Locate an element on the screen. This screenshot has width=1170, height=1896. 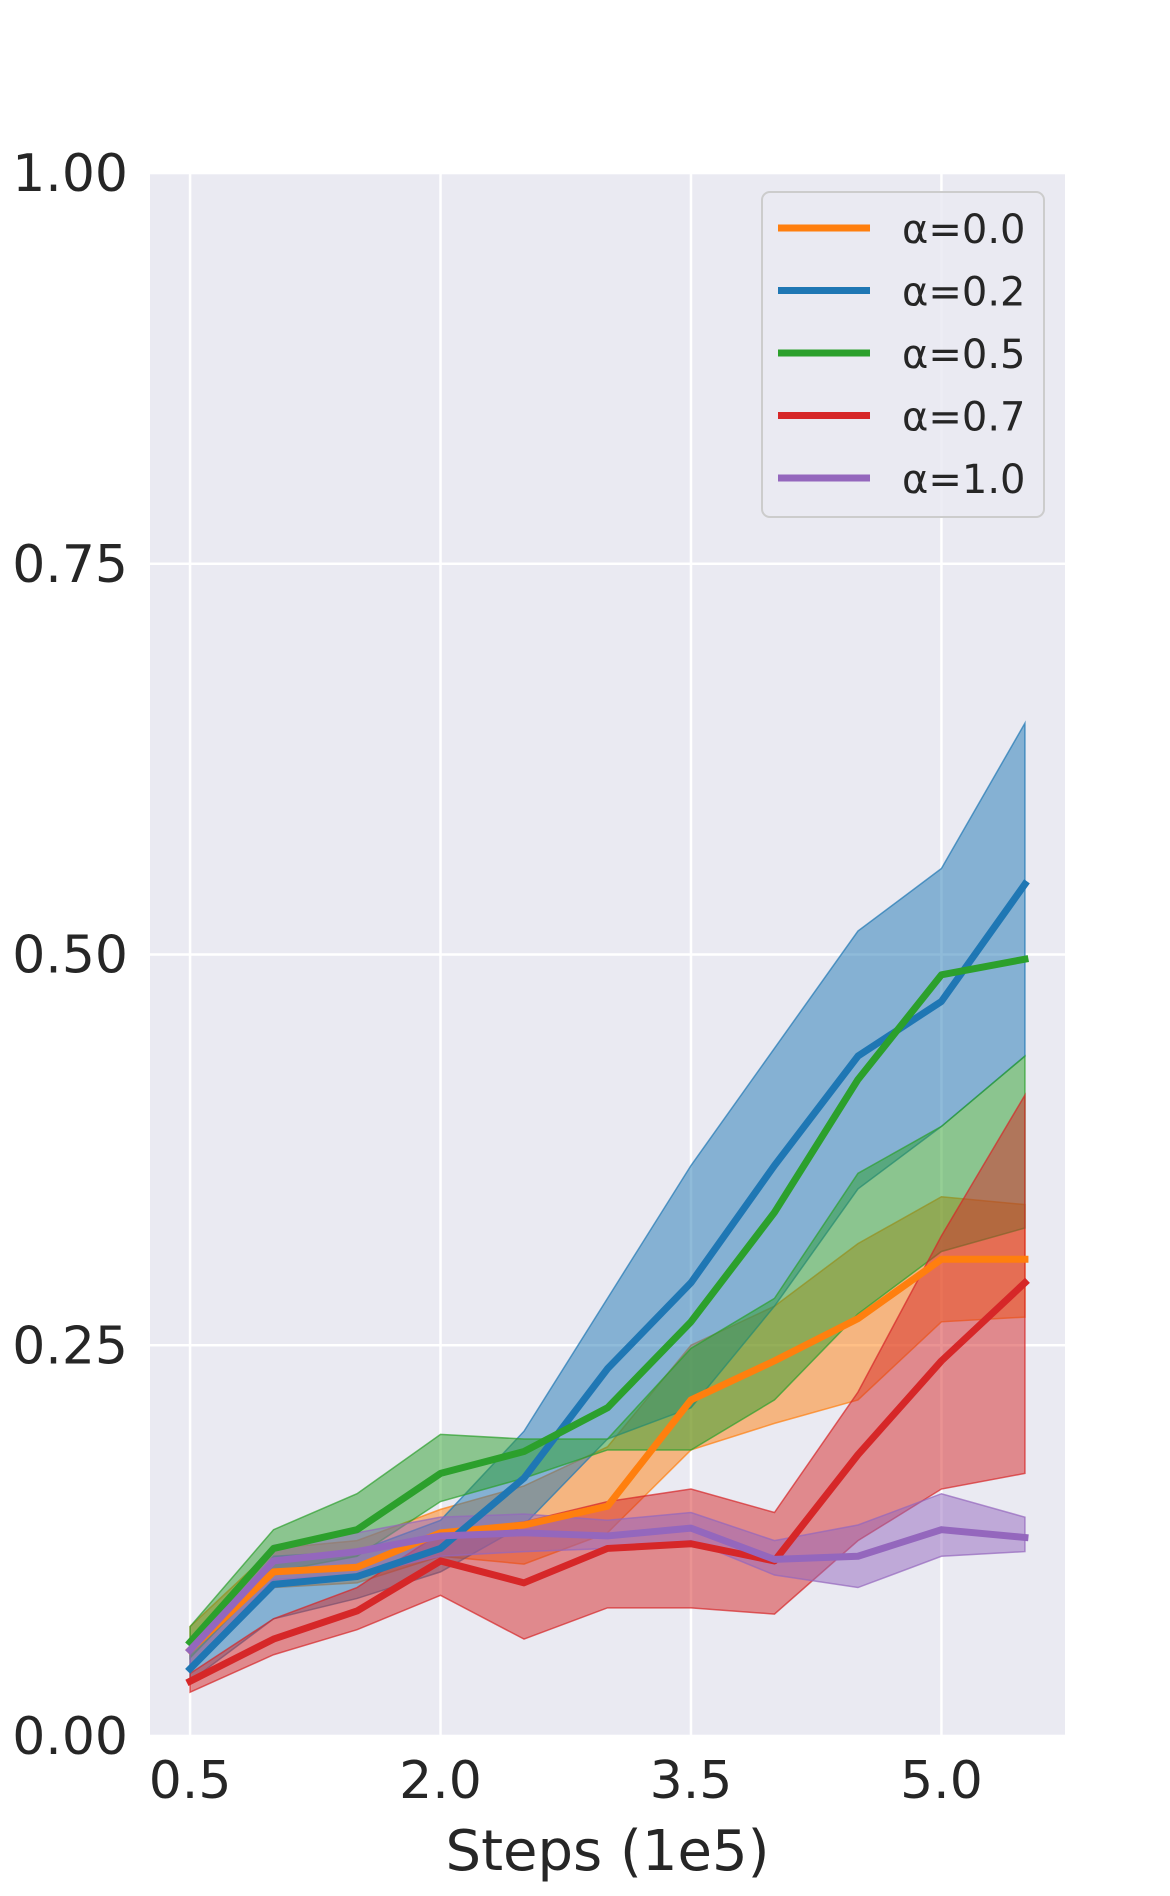
x-tick-label: 3.5 is located at coordinates (691, 1781).